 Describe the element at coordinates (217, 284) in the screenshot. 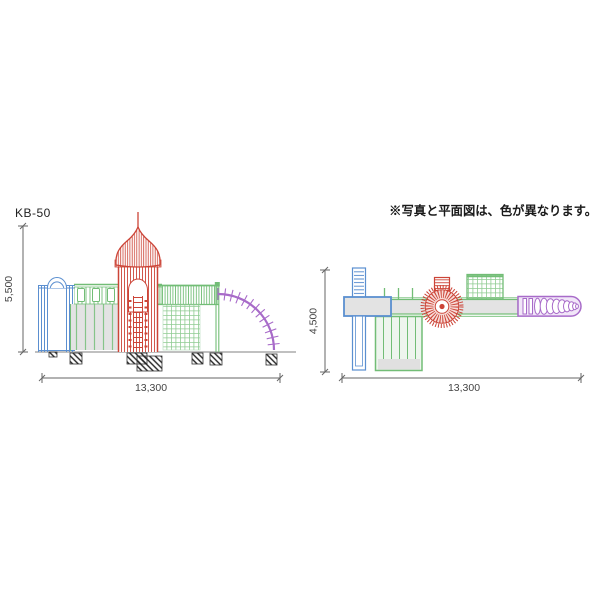

I see `post-cap` at that location.